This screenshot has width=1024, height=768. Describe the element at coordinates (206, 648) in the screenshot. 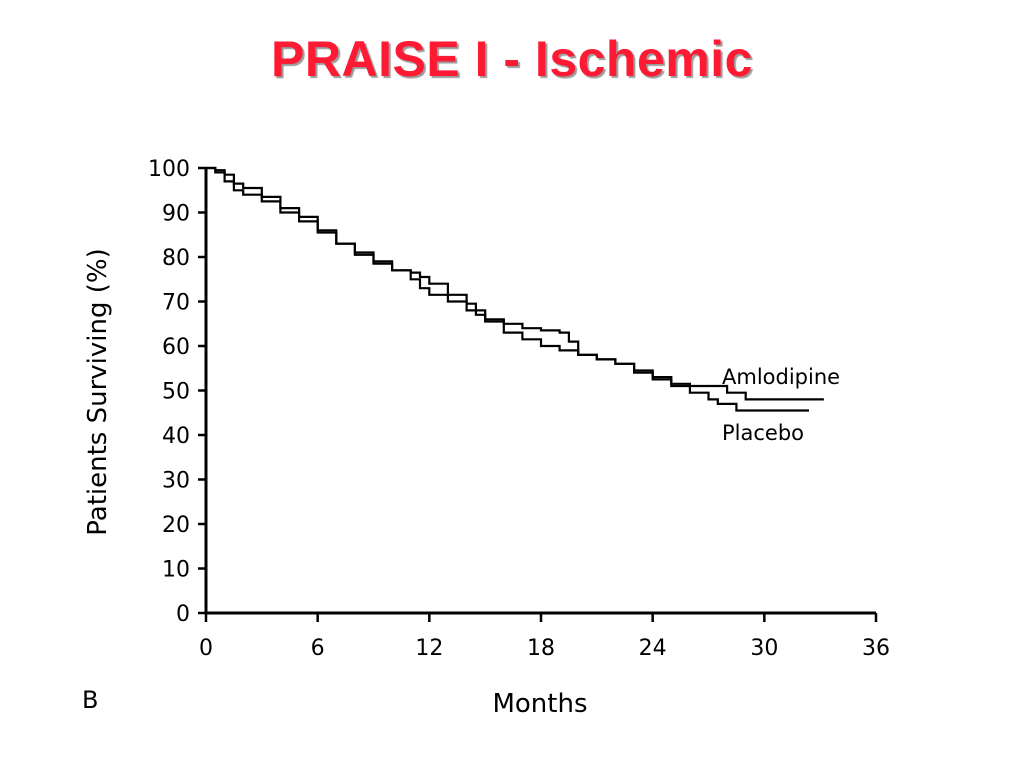

I see `x-tick-label: 0` at that location.